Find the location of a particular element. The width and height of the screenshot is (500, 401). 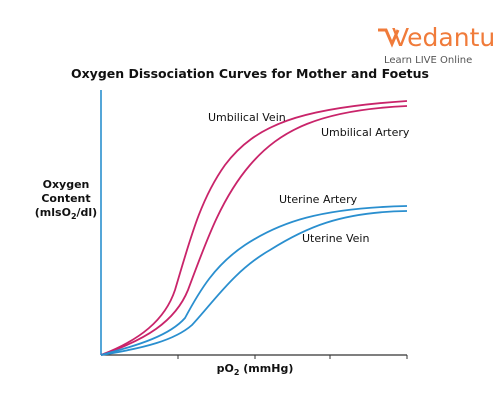

logo: Vedantu Learn LIVE Online is located at coordinates (436, 44).